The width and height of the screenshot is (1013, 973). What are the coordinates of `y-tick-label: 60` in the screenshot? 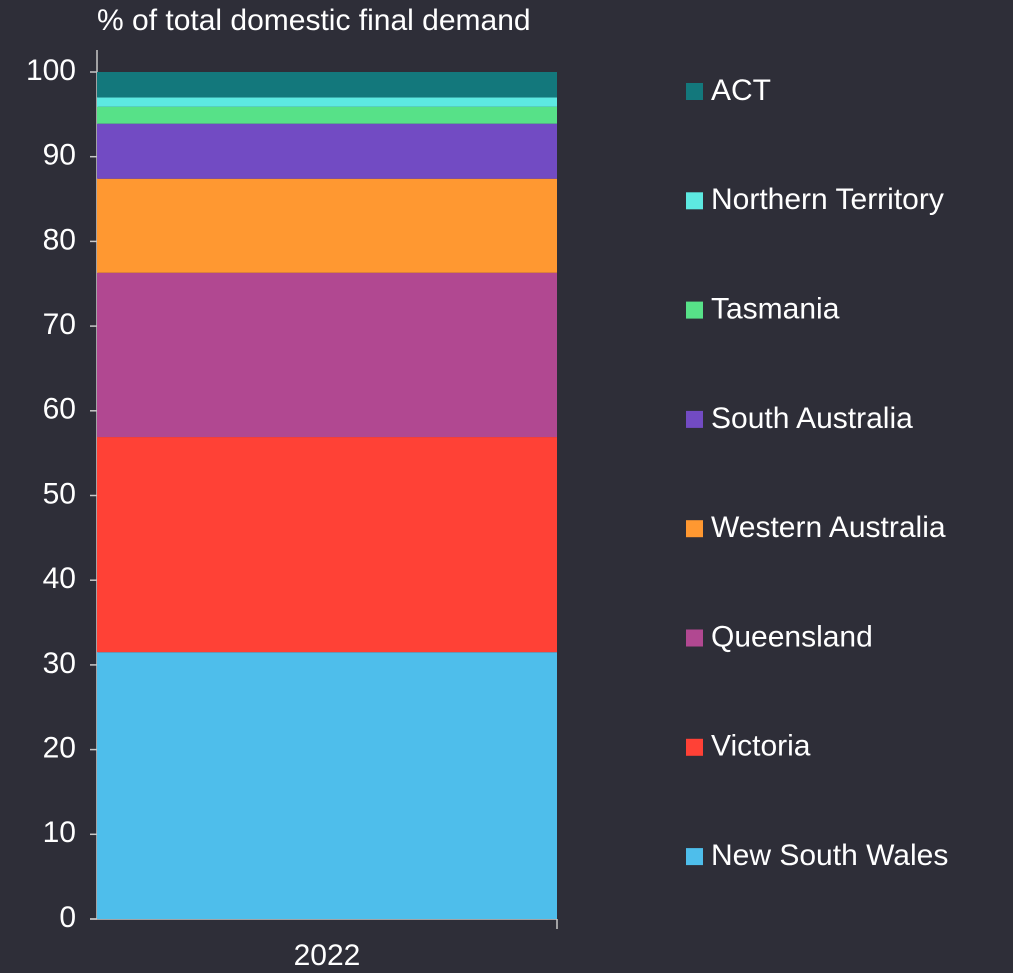 It's located at (59, 409).